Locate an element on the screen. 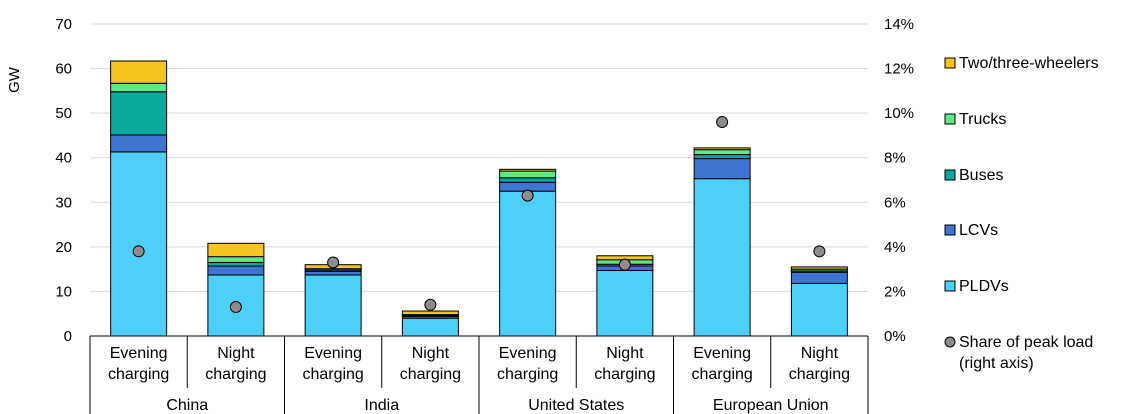  y2-tick-label: 12% is located at coordinates (899, 69).